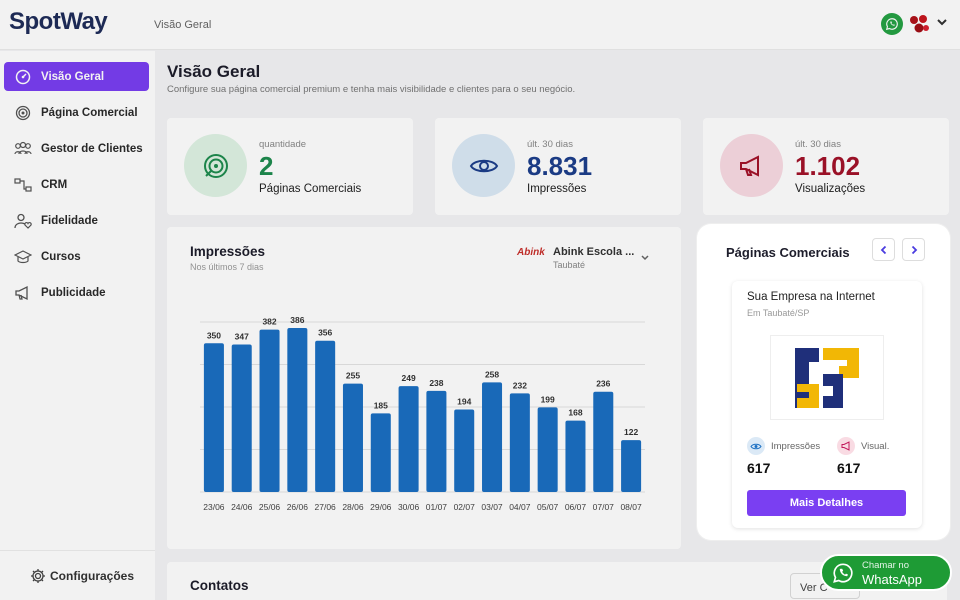 This screenshot has width=960, height=600. I want to click on gear-icon, so click(38, 576).